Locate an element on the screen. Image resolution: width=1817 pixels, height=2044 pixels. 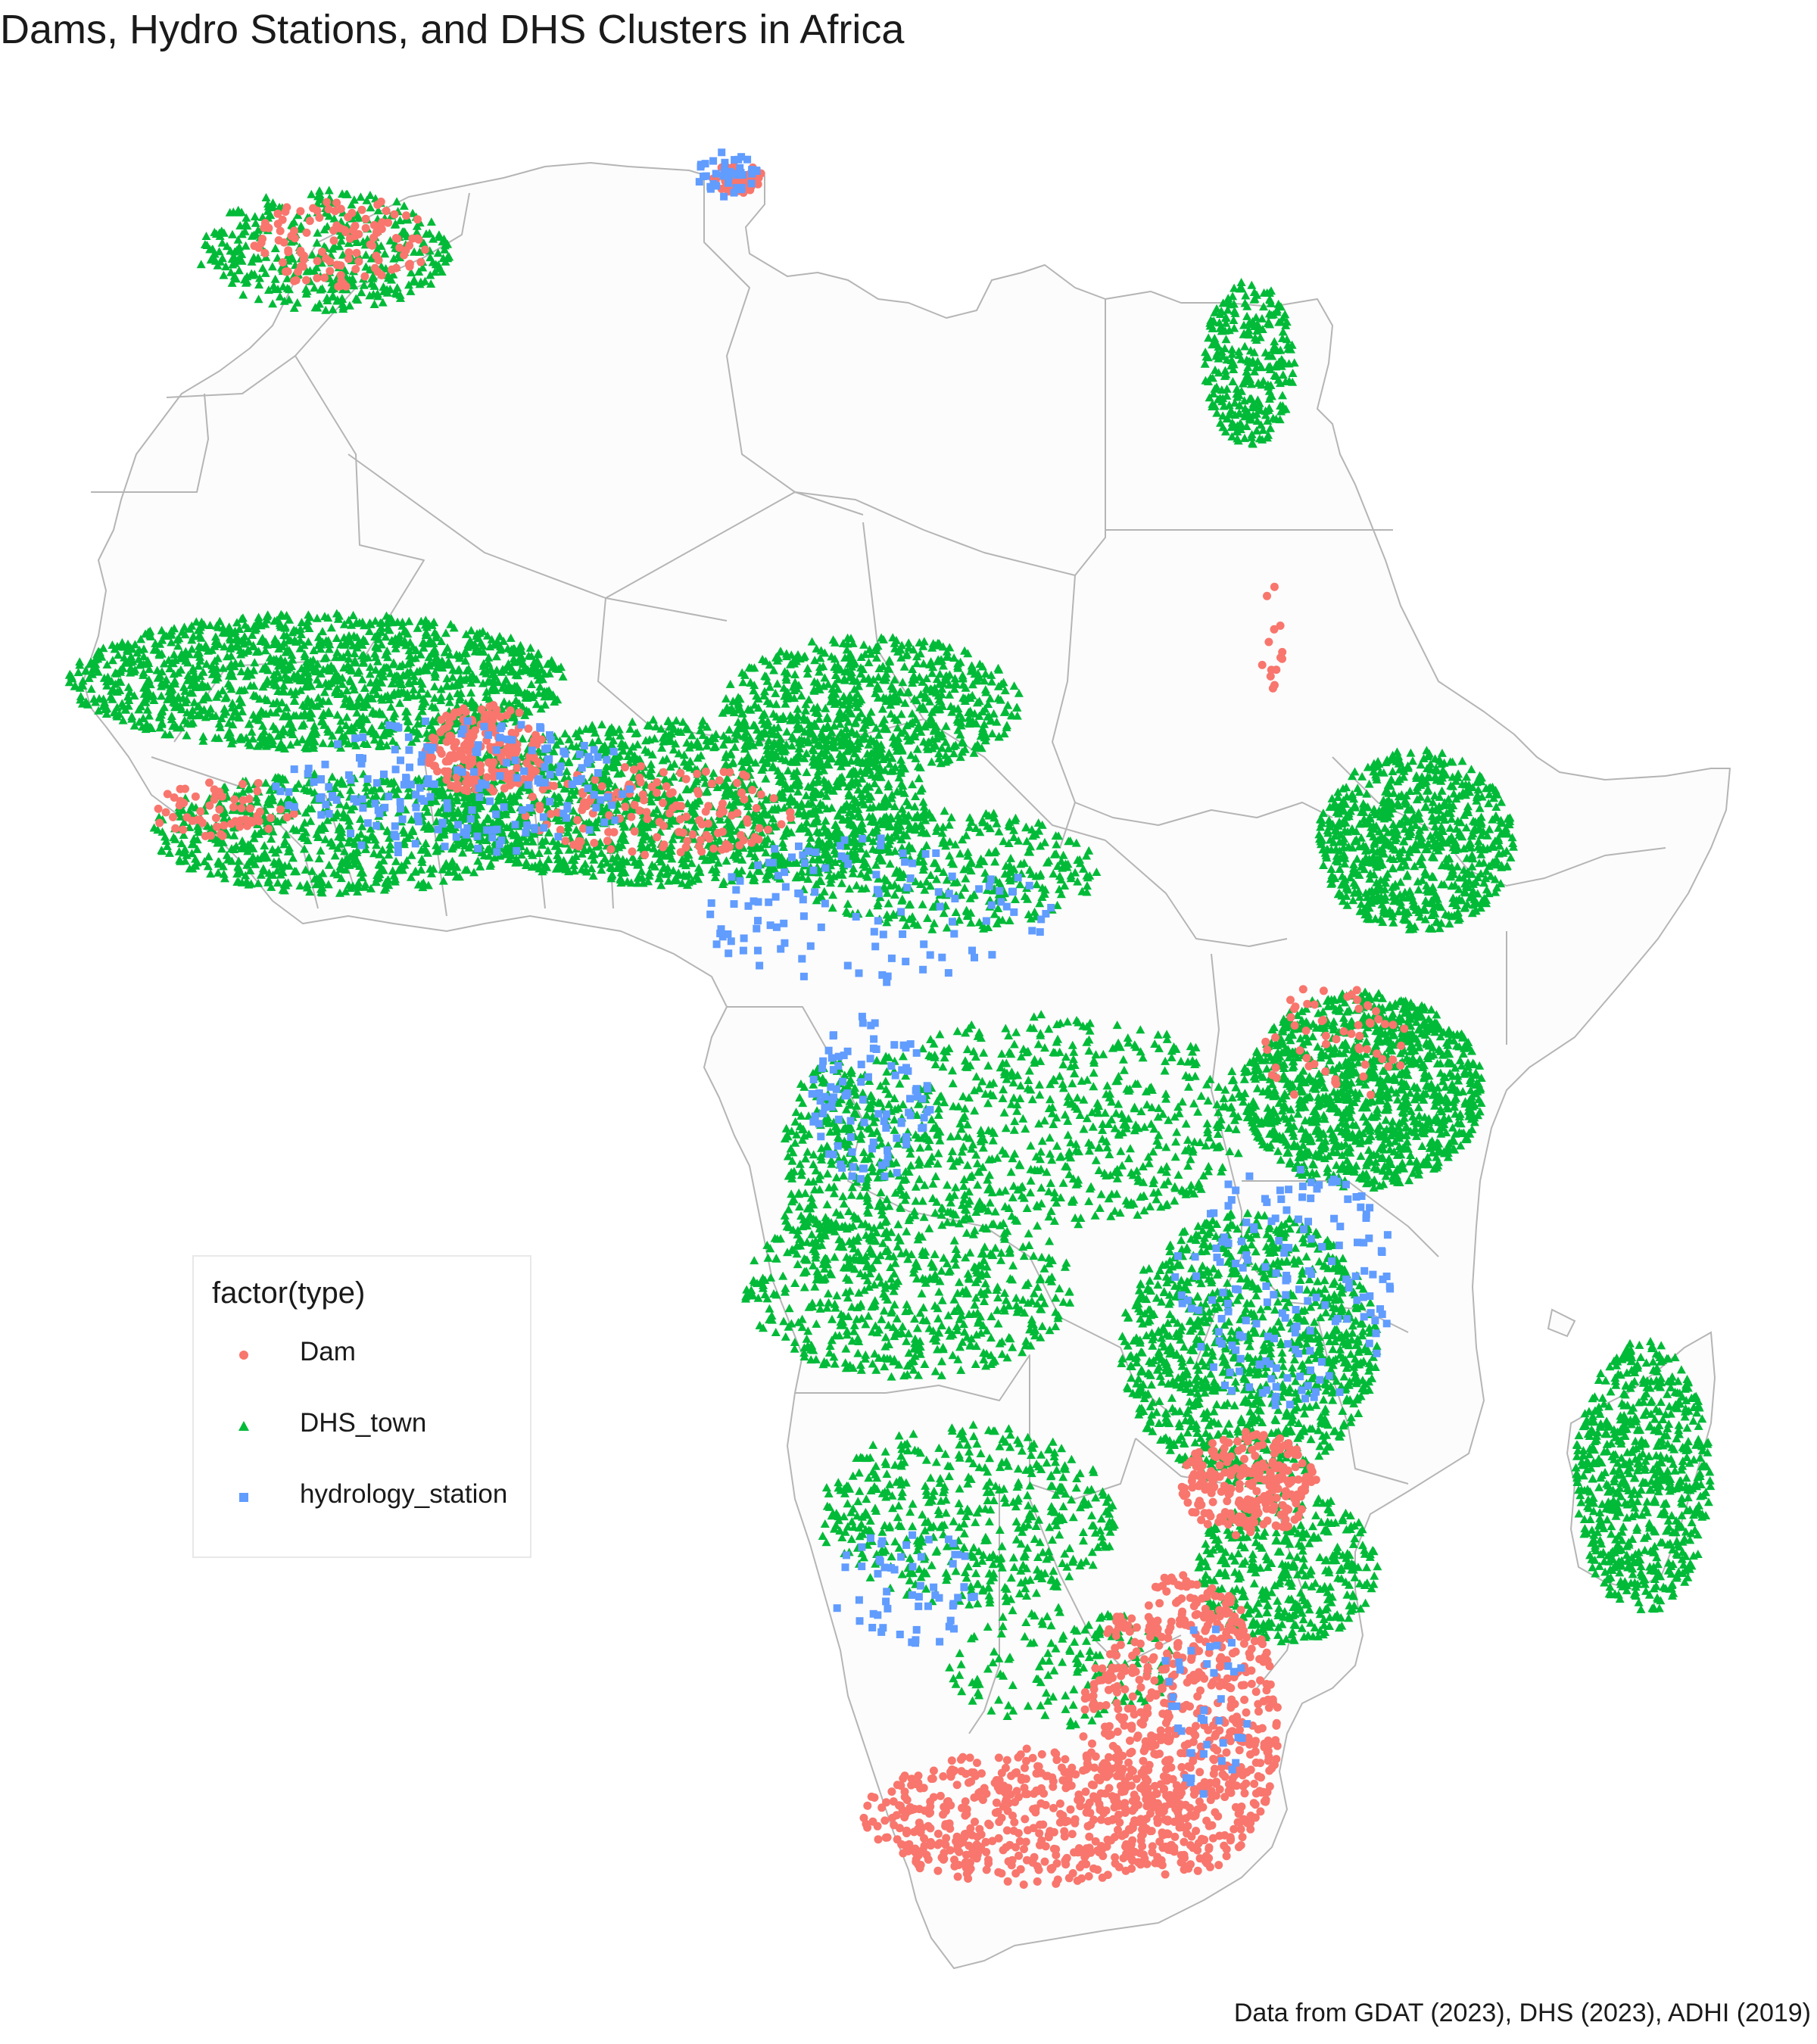
border-libya-egypt is located at coordinates (1249, 415).